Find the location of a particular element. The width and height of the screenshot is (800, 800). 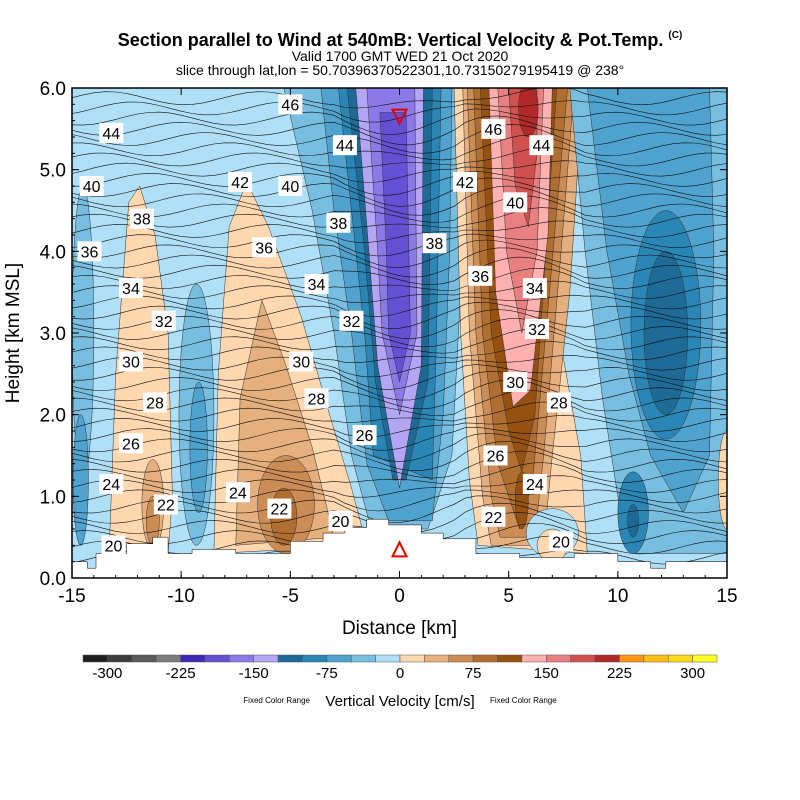

colorbar-note-right: Fixed Color Range is located at coordinates (523, 700).